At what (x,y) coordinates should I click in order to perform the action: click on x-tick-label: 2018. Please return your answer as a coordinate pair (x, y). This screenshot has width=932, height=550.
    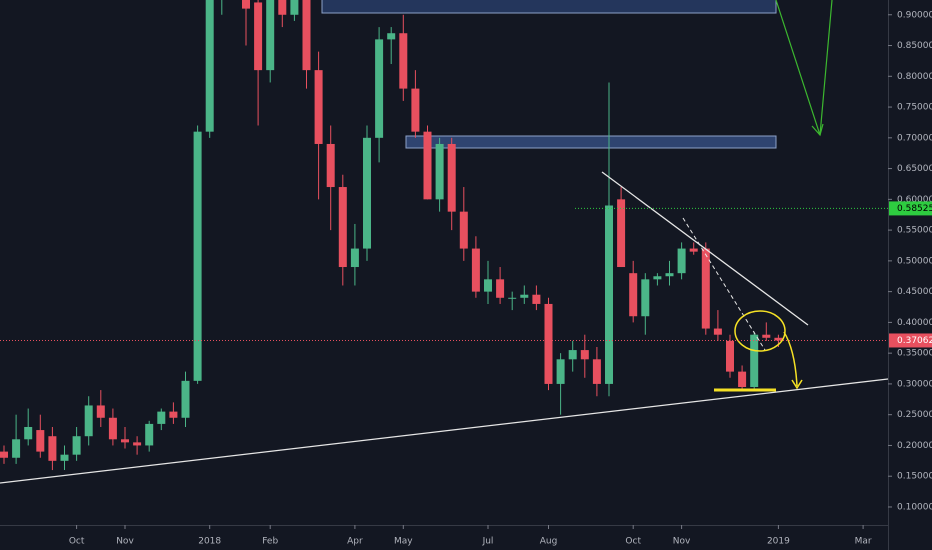
    Looking at the image, I should click on (209, 542).